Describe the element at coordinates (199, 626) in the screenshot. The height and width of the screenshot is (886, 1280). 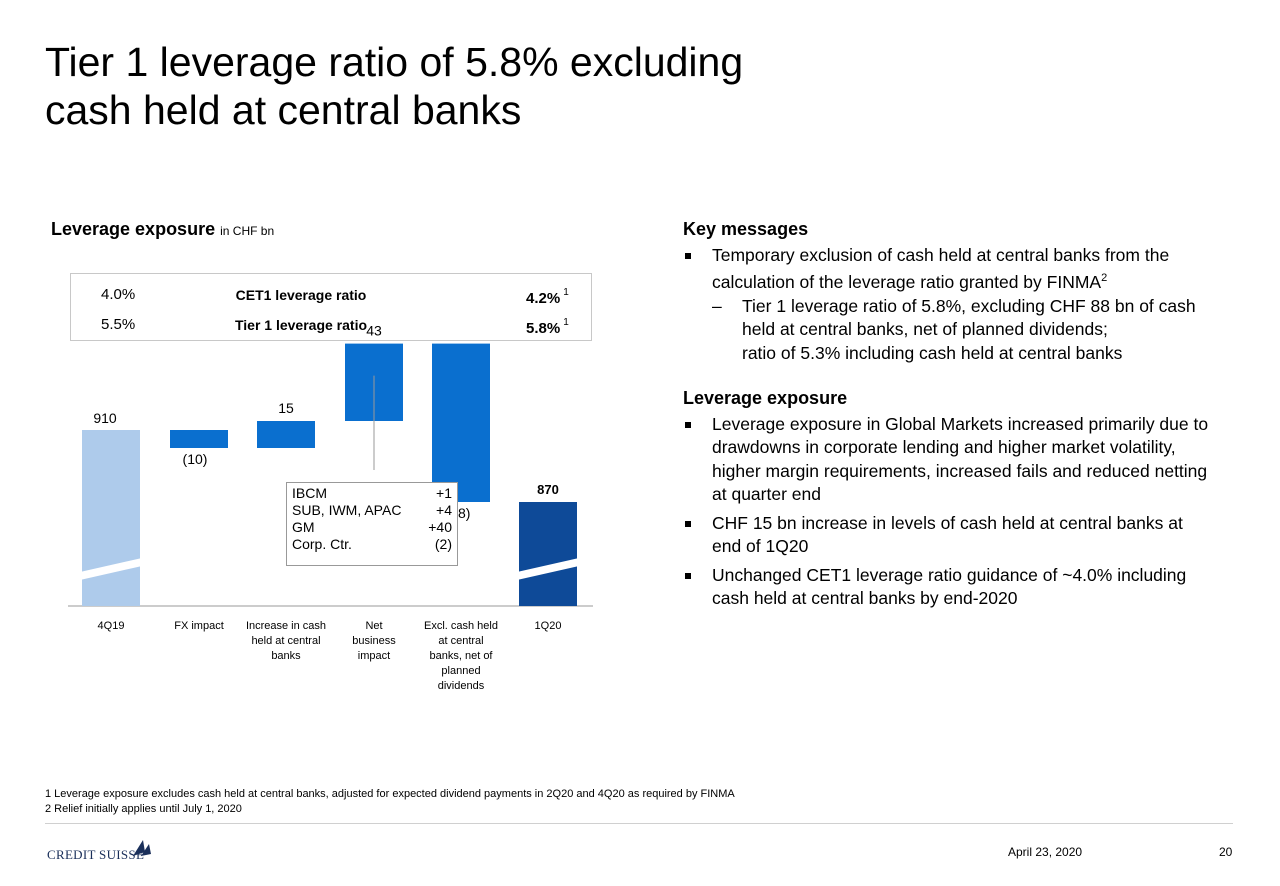
I see `category-label: FX impact` at that location.